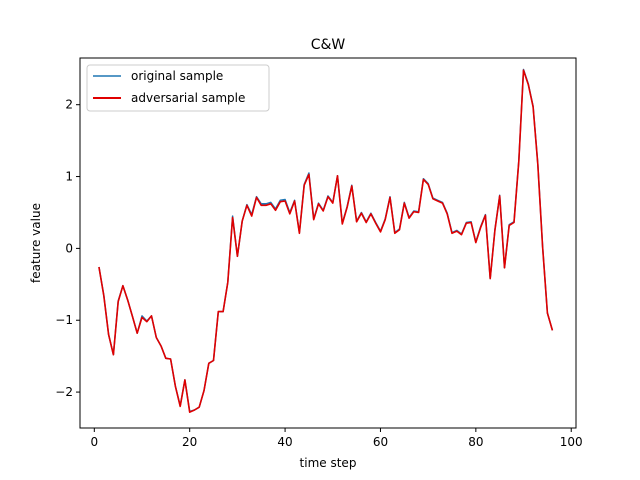 The width and height of the screenshot is (640, 480). What do you see at coordinates (69, 177) in the screenshot?
I see `y-tick-label: 1` at bounding box center [69, 177].